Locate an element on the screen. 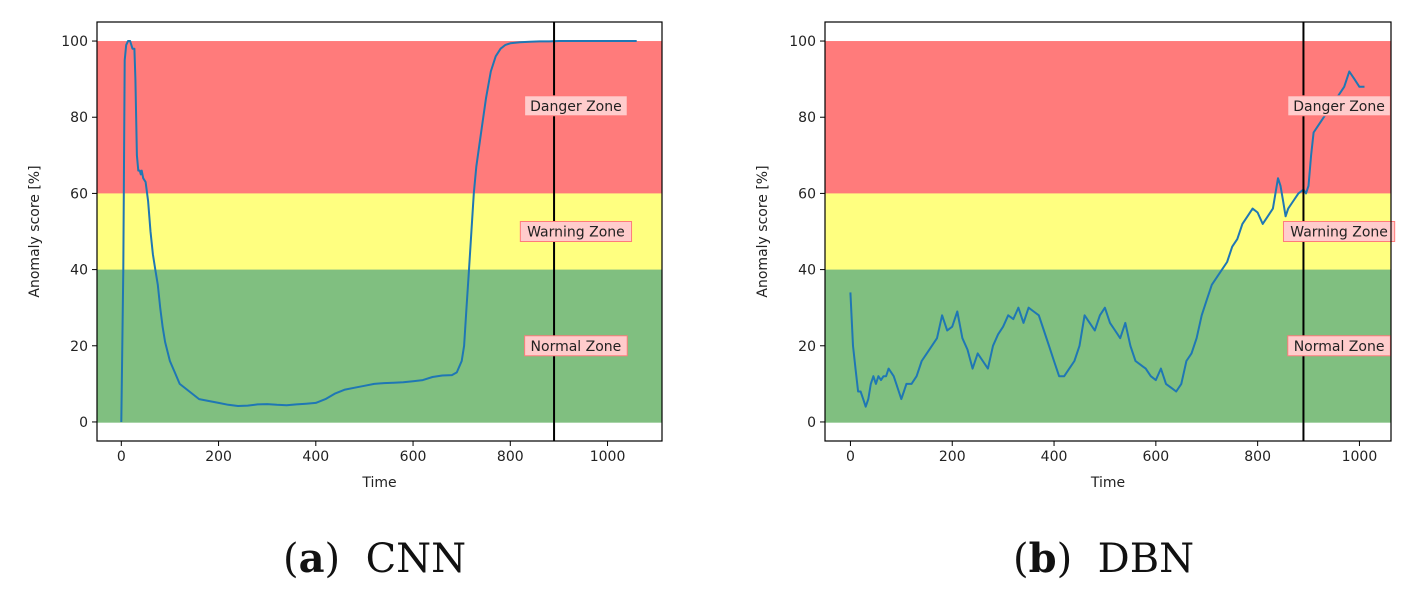 This screenshot has width=1408, height=589. caption-a: (a) CNN is located at coordinates (375, 558).